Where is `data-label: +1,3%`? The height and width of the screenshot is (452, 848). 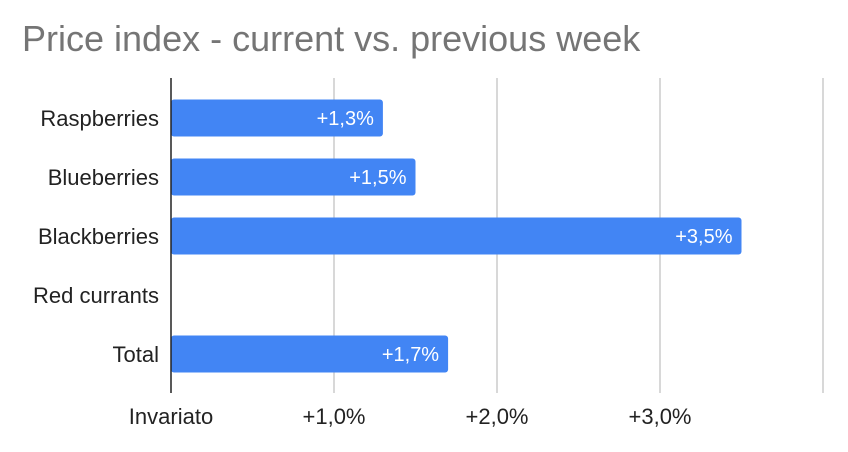
data-label: +1,3% is located at coordinates (345, 119).